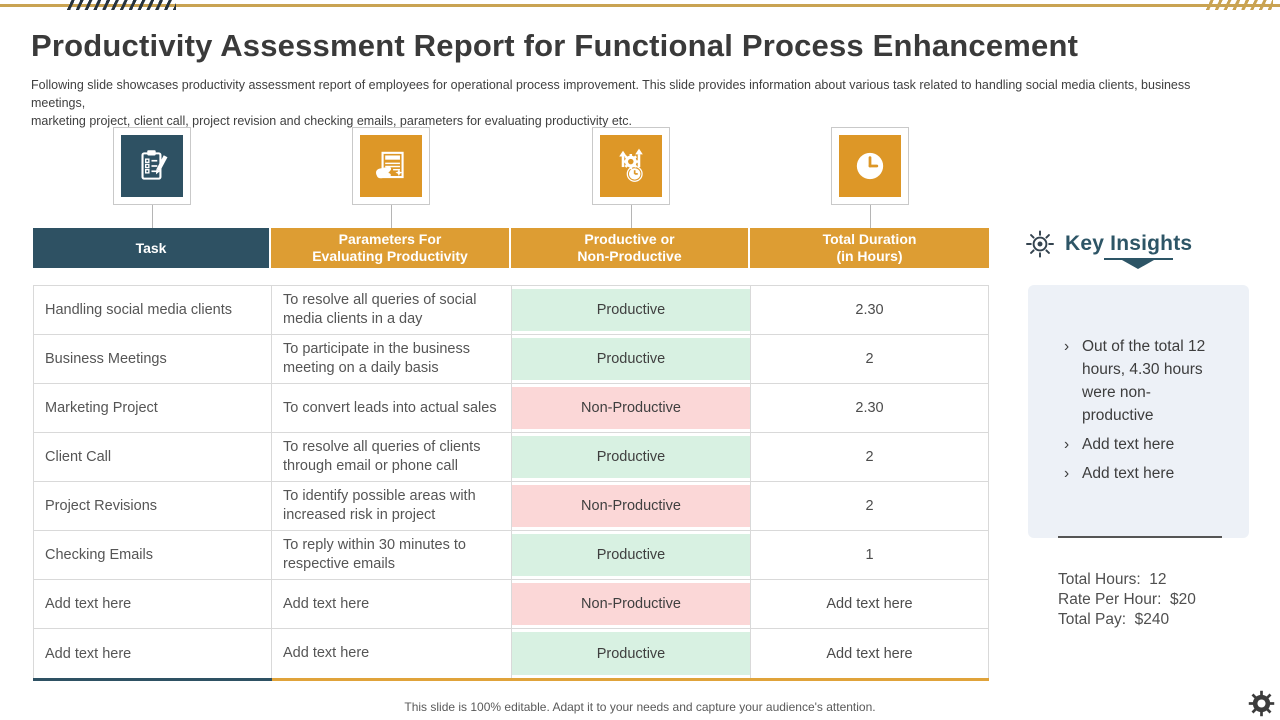 This screenshot has height=720, width=1280. What do you see at coordinates (870, 166) in the screenshot?
I see `duration-clock-icon` at bounding box center [870, 166].